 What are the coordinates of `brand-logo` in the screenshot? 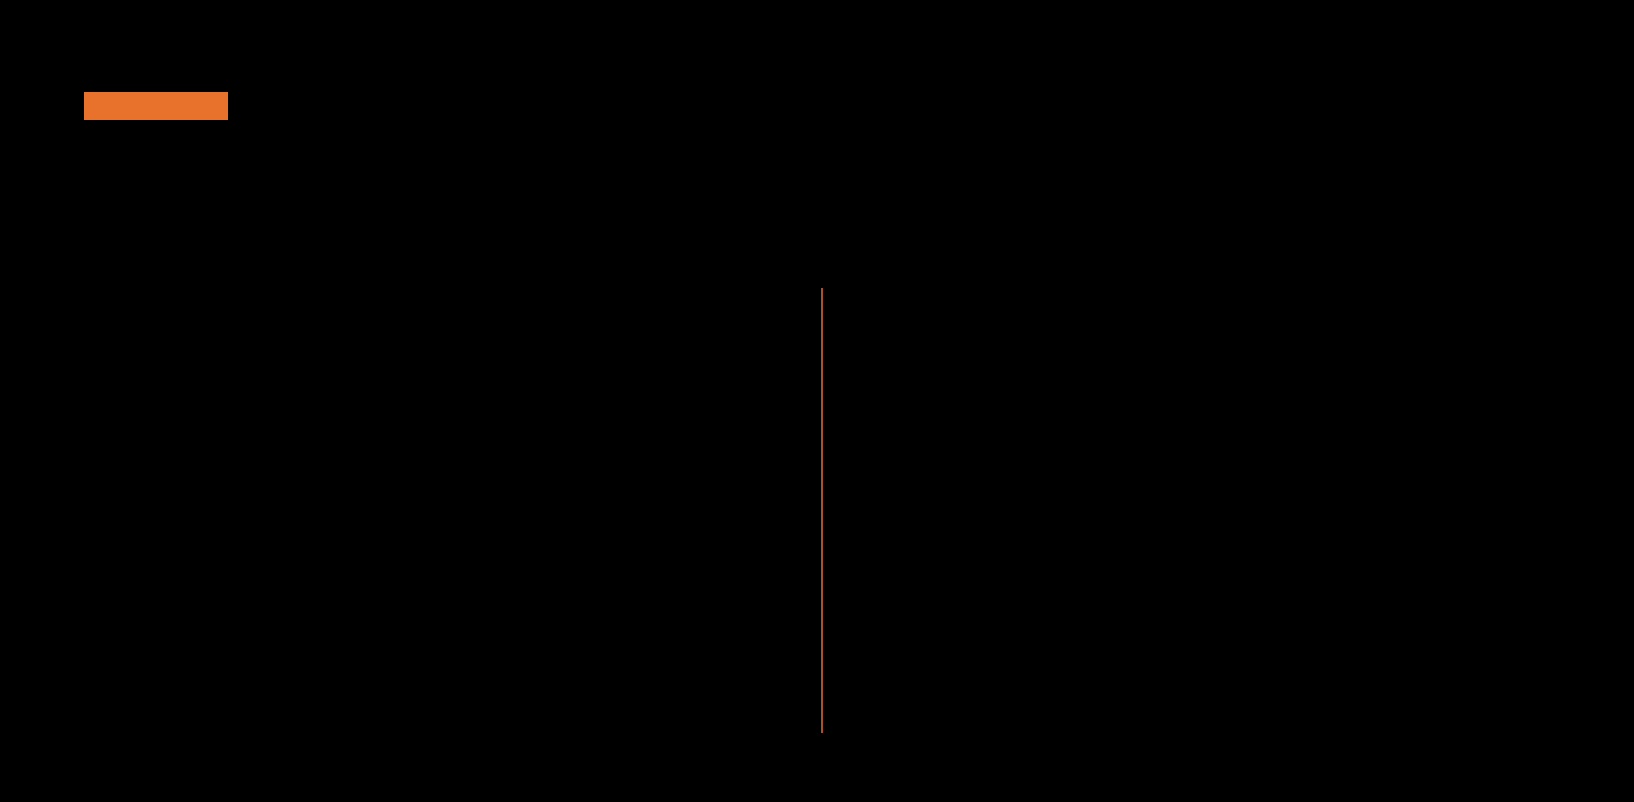 It's located at (1602, 105).